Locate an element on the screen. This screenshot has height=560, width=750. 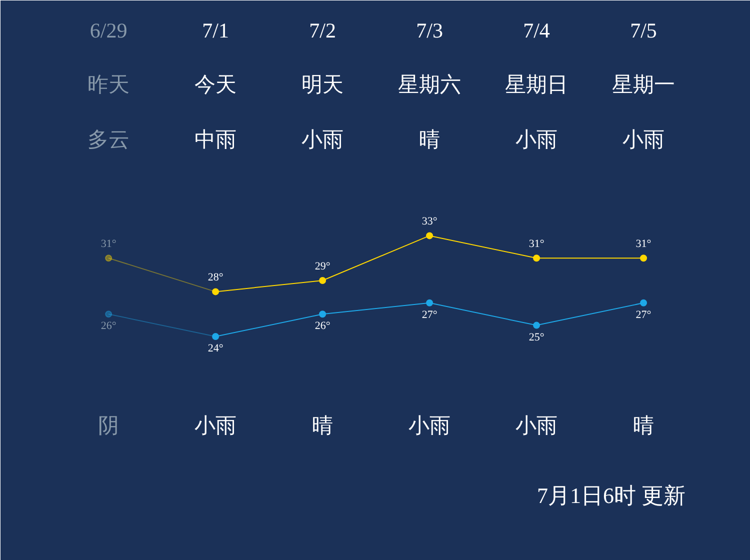
annotation: 阴 is located at coordinates (109, 426).